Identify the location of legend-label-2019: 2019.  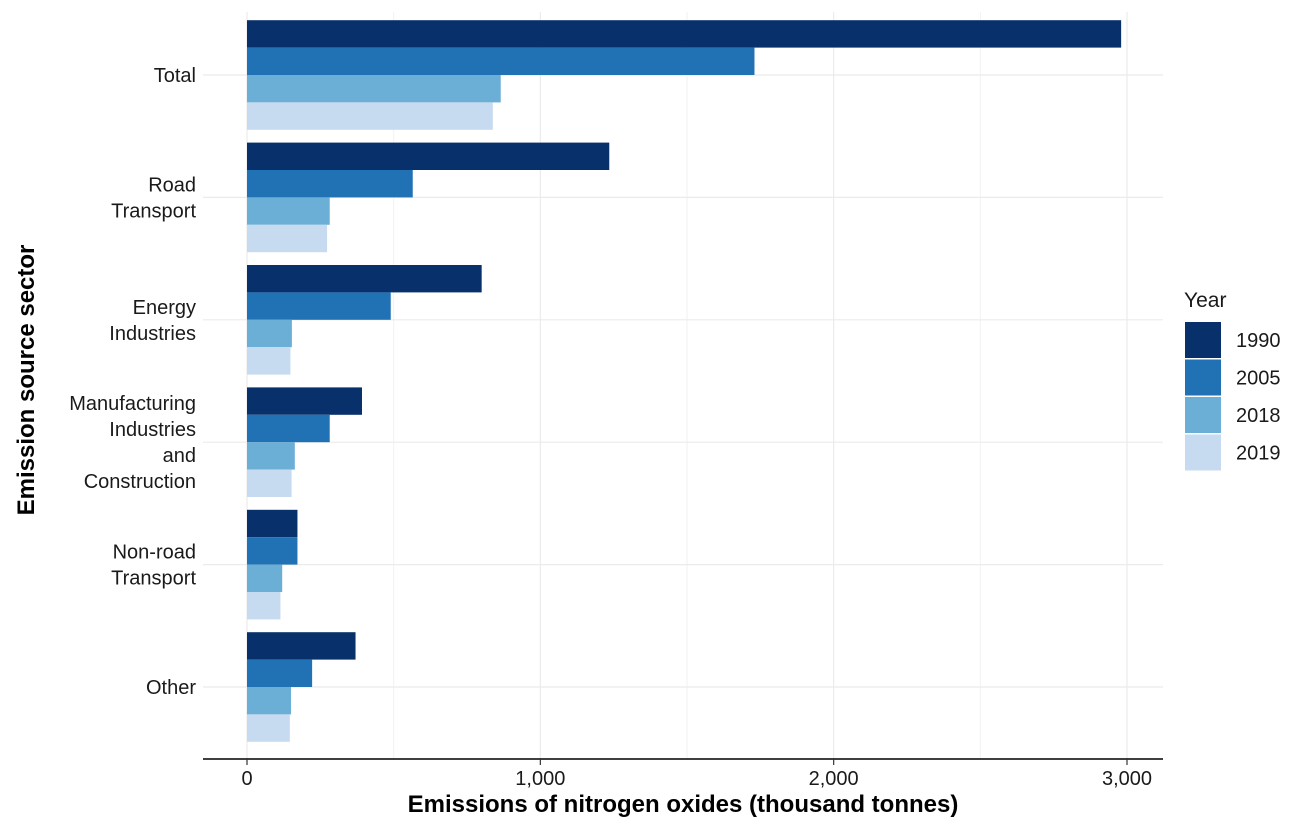
(1258, 454).